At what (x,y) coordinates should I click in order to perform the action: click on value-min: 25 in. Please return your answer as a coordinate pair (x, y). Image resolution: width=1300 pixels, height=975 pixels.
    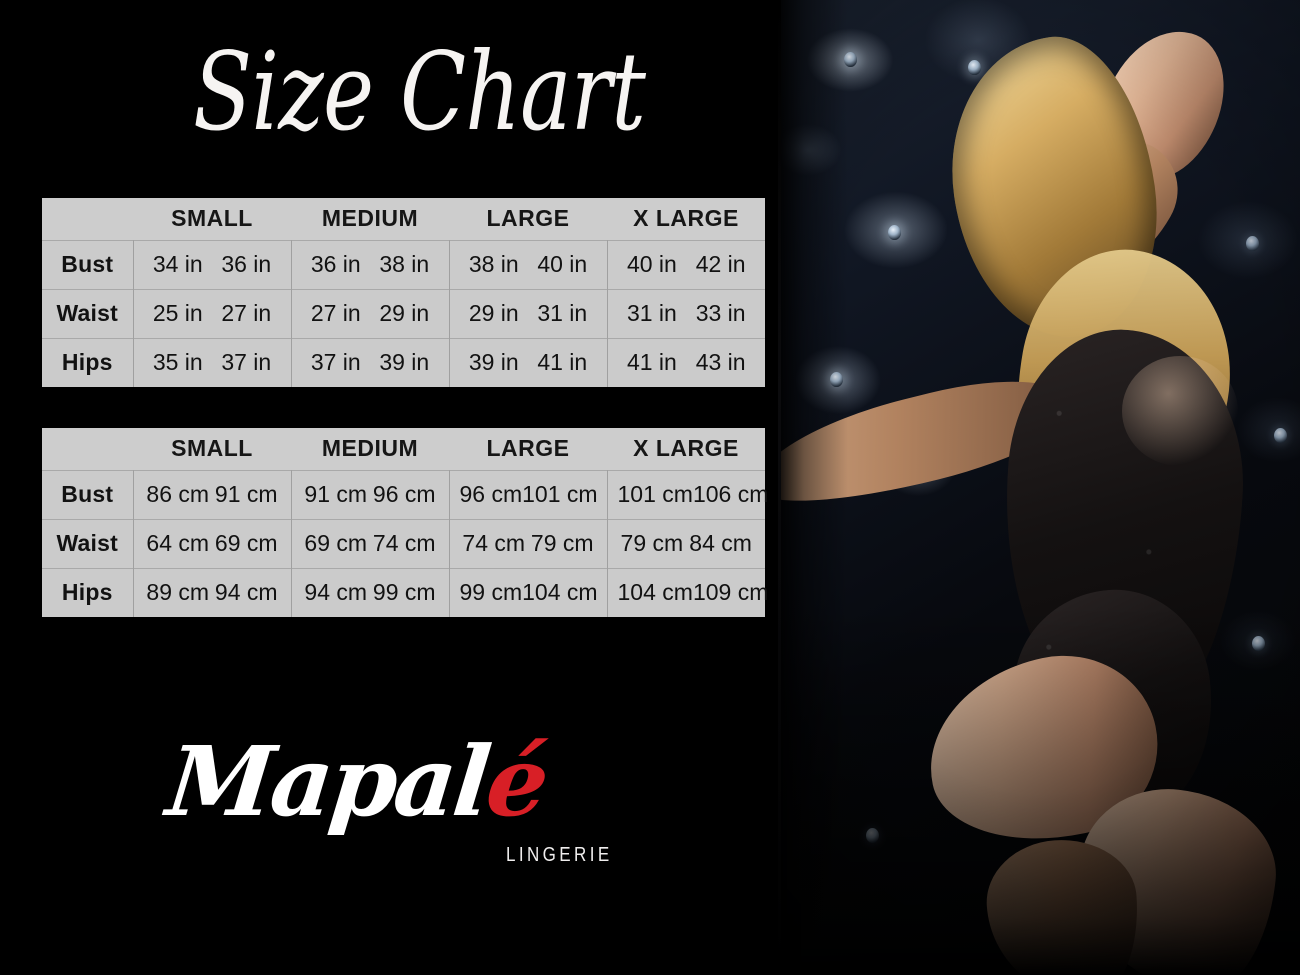
    Looking at the image, I should click on (177, 313).